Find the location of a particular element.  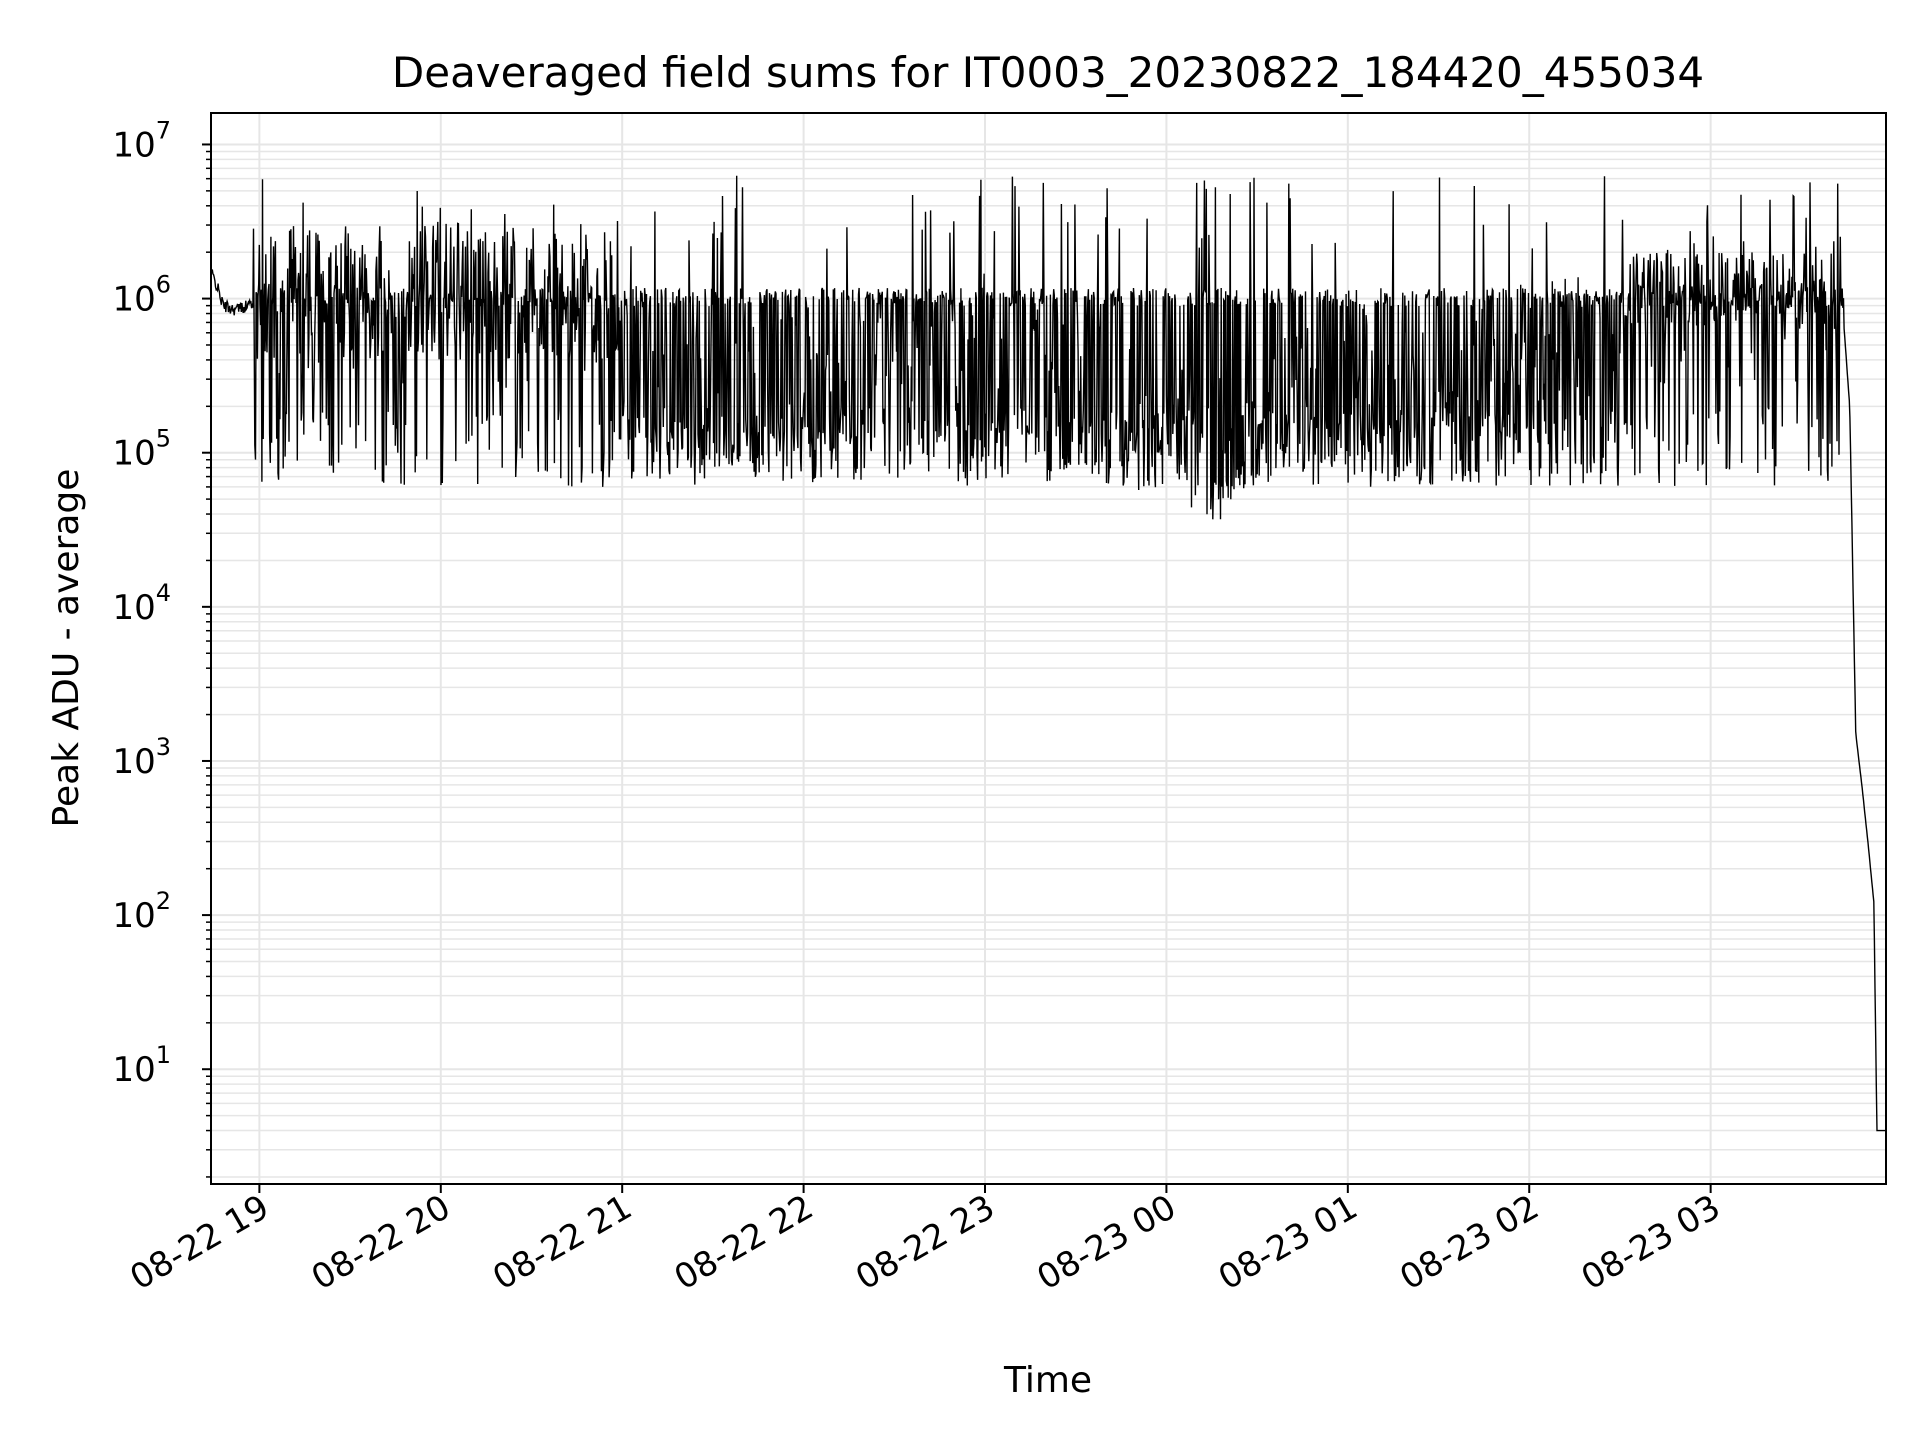

y-tick-label: 10⁴ is located at coordinates (141, 603).